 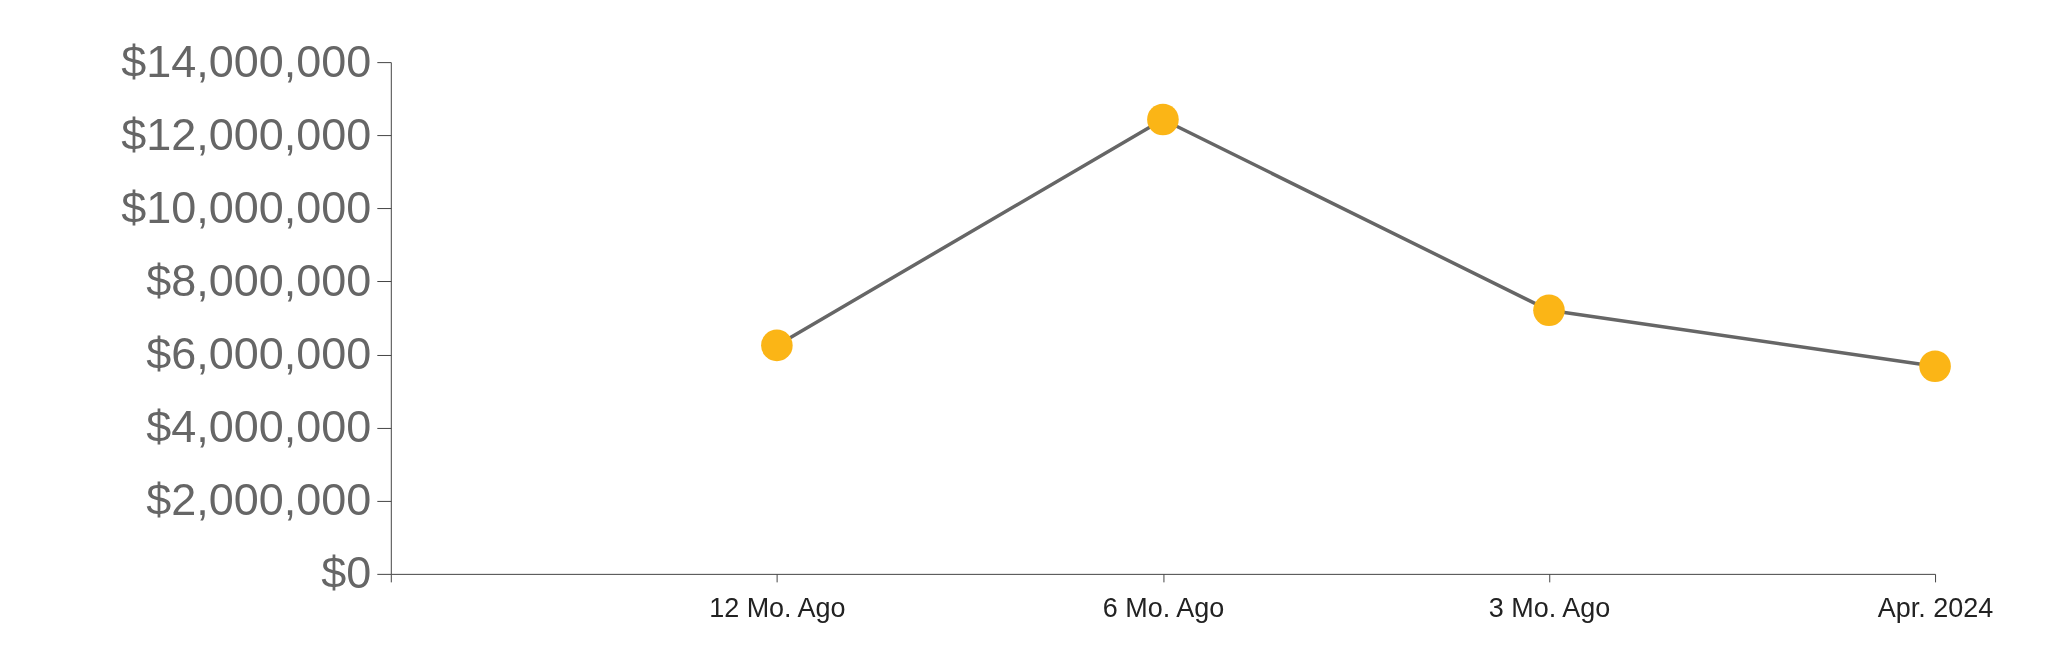 What do you see at coordinates (246, 134) in the screenshot?
I see `y-tick-label: $12,000,000` at bounding box center [246, 134].